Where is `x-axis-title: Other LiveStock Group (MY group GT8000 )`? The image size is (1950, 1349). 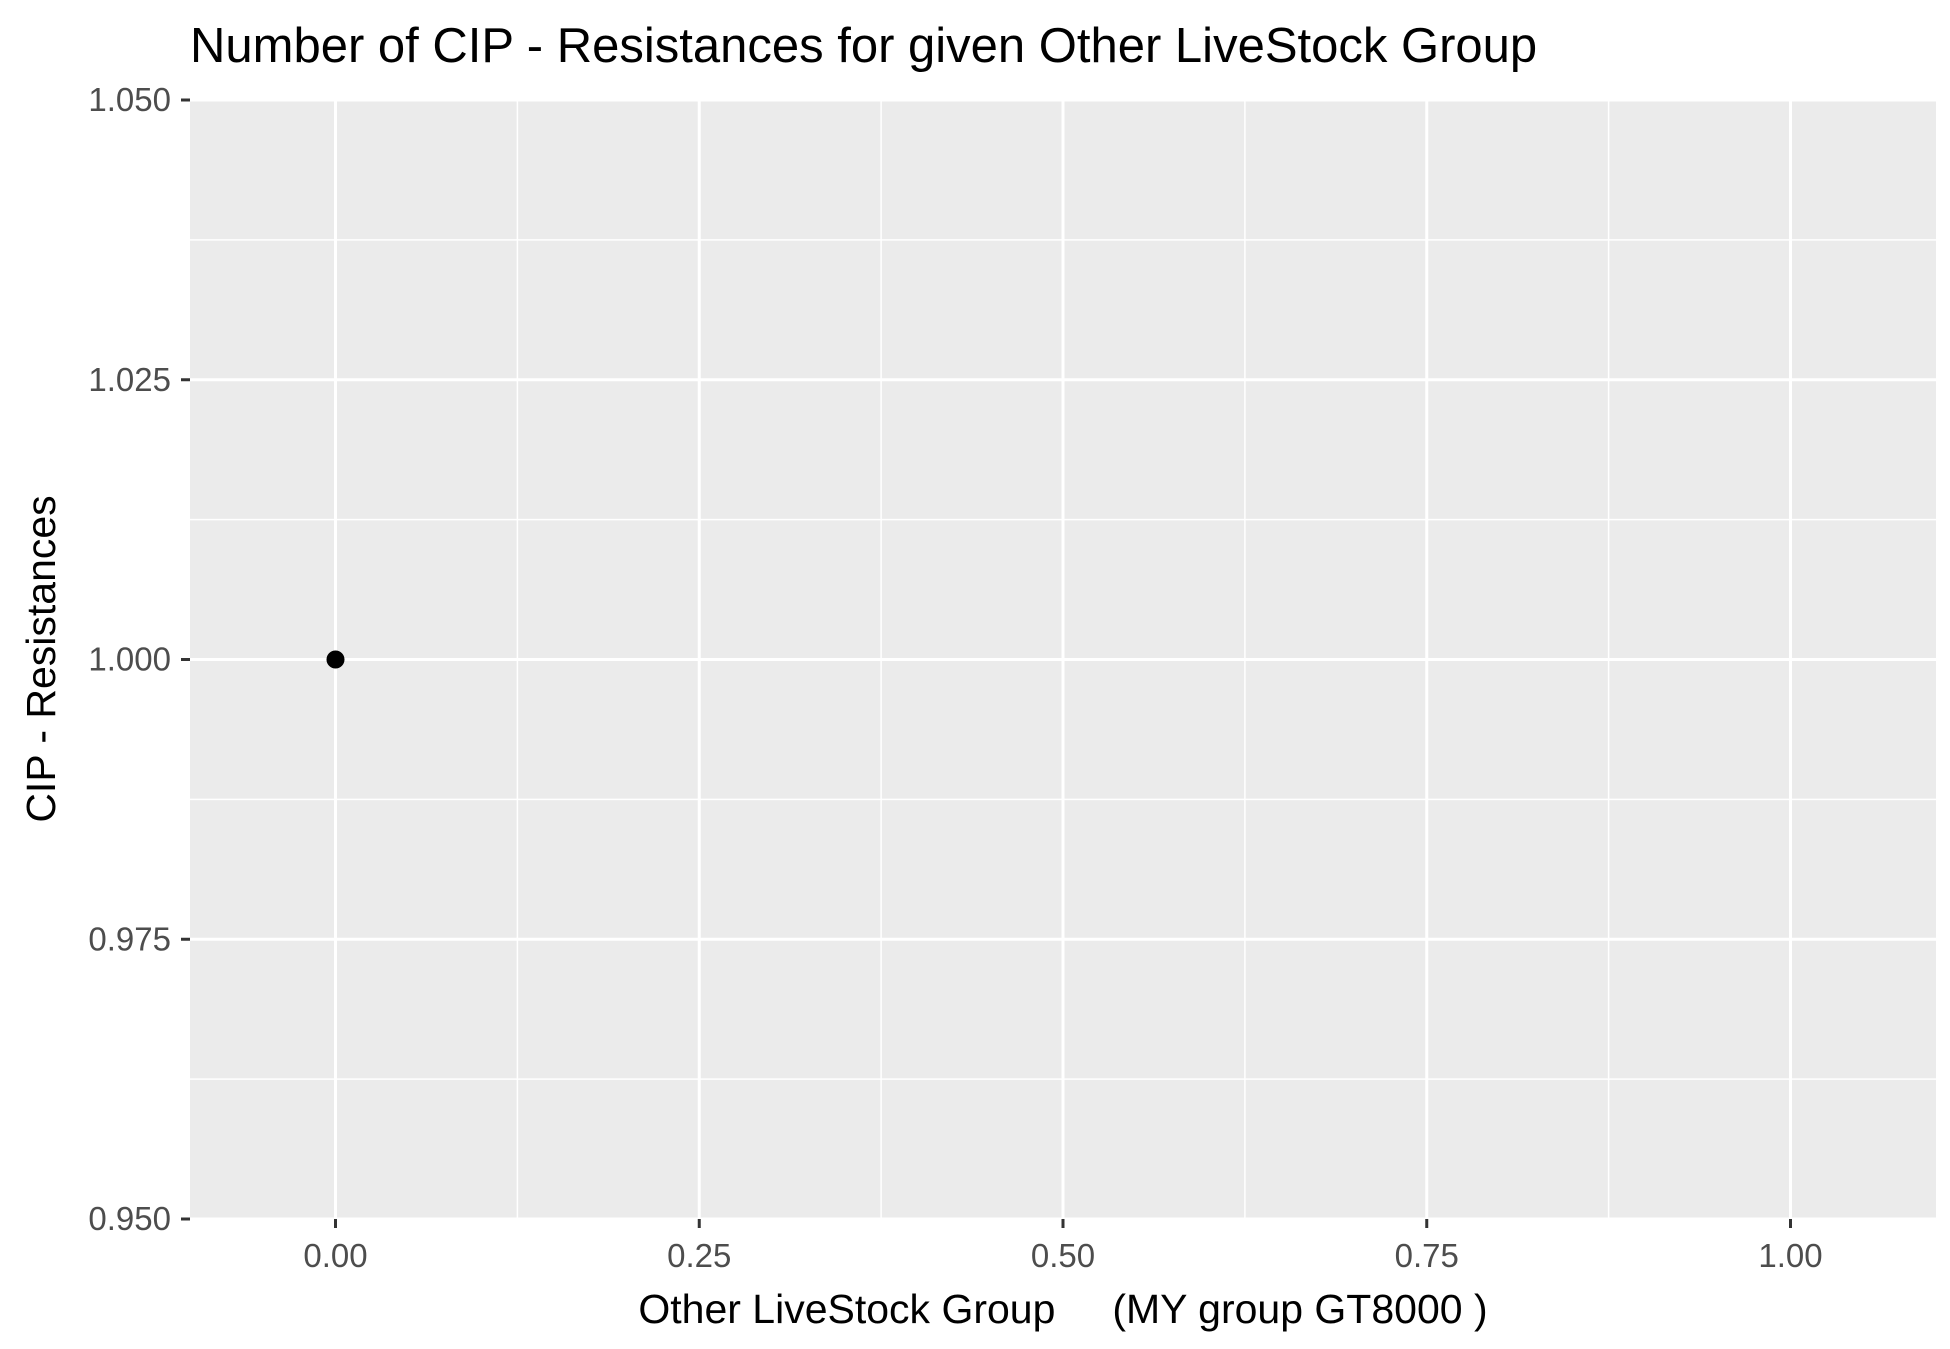
x-axis-title: Other LiveStock Group (MY group GT8000 ) is located at coordinates (1062, 1309).